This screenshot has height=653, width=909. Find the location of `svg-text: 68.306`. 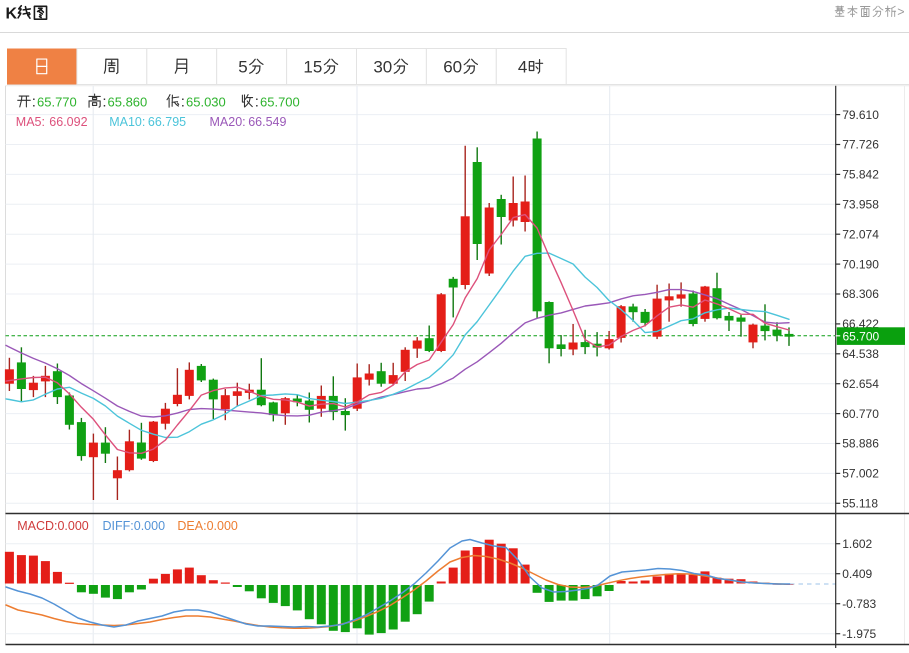

svg-text: 68.306 is located at coordinates (860, 294).